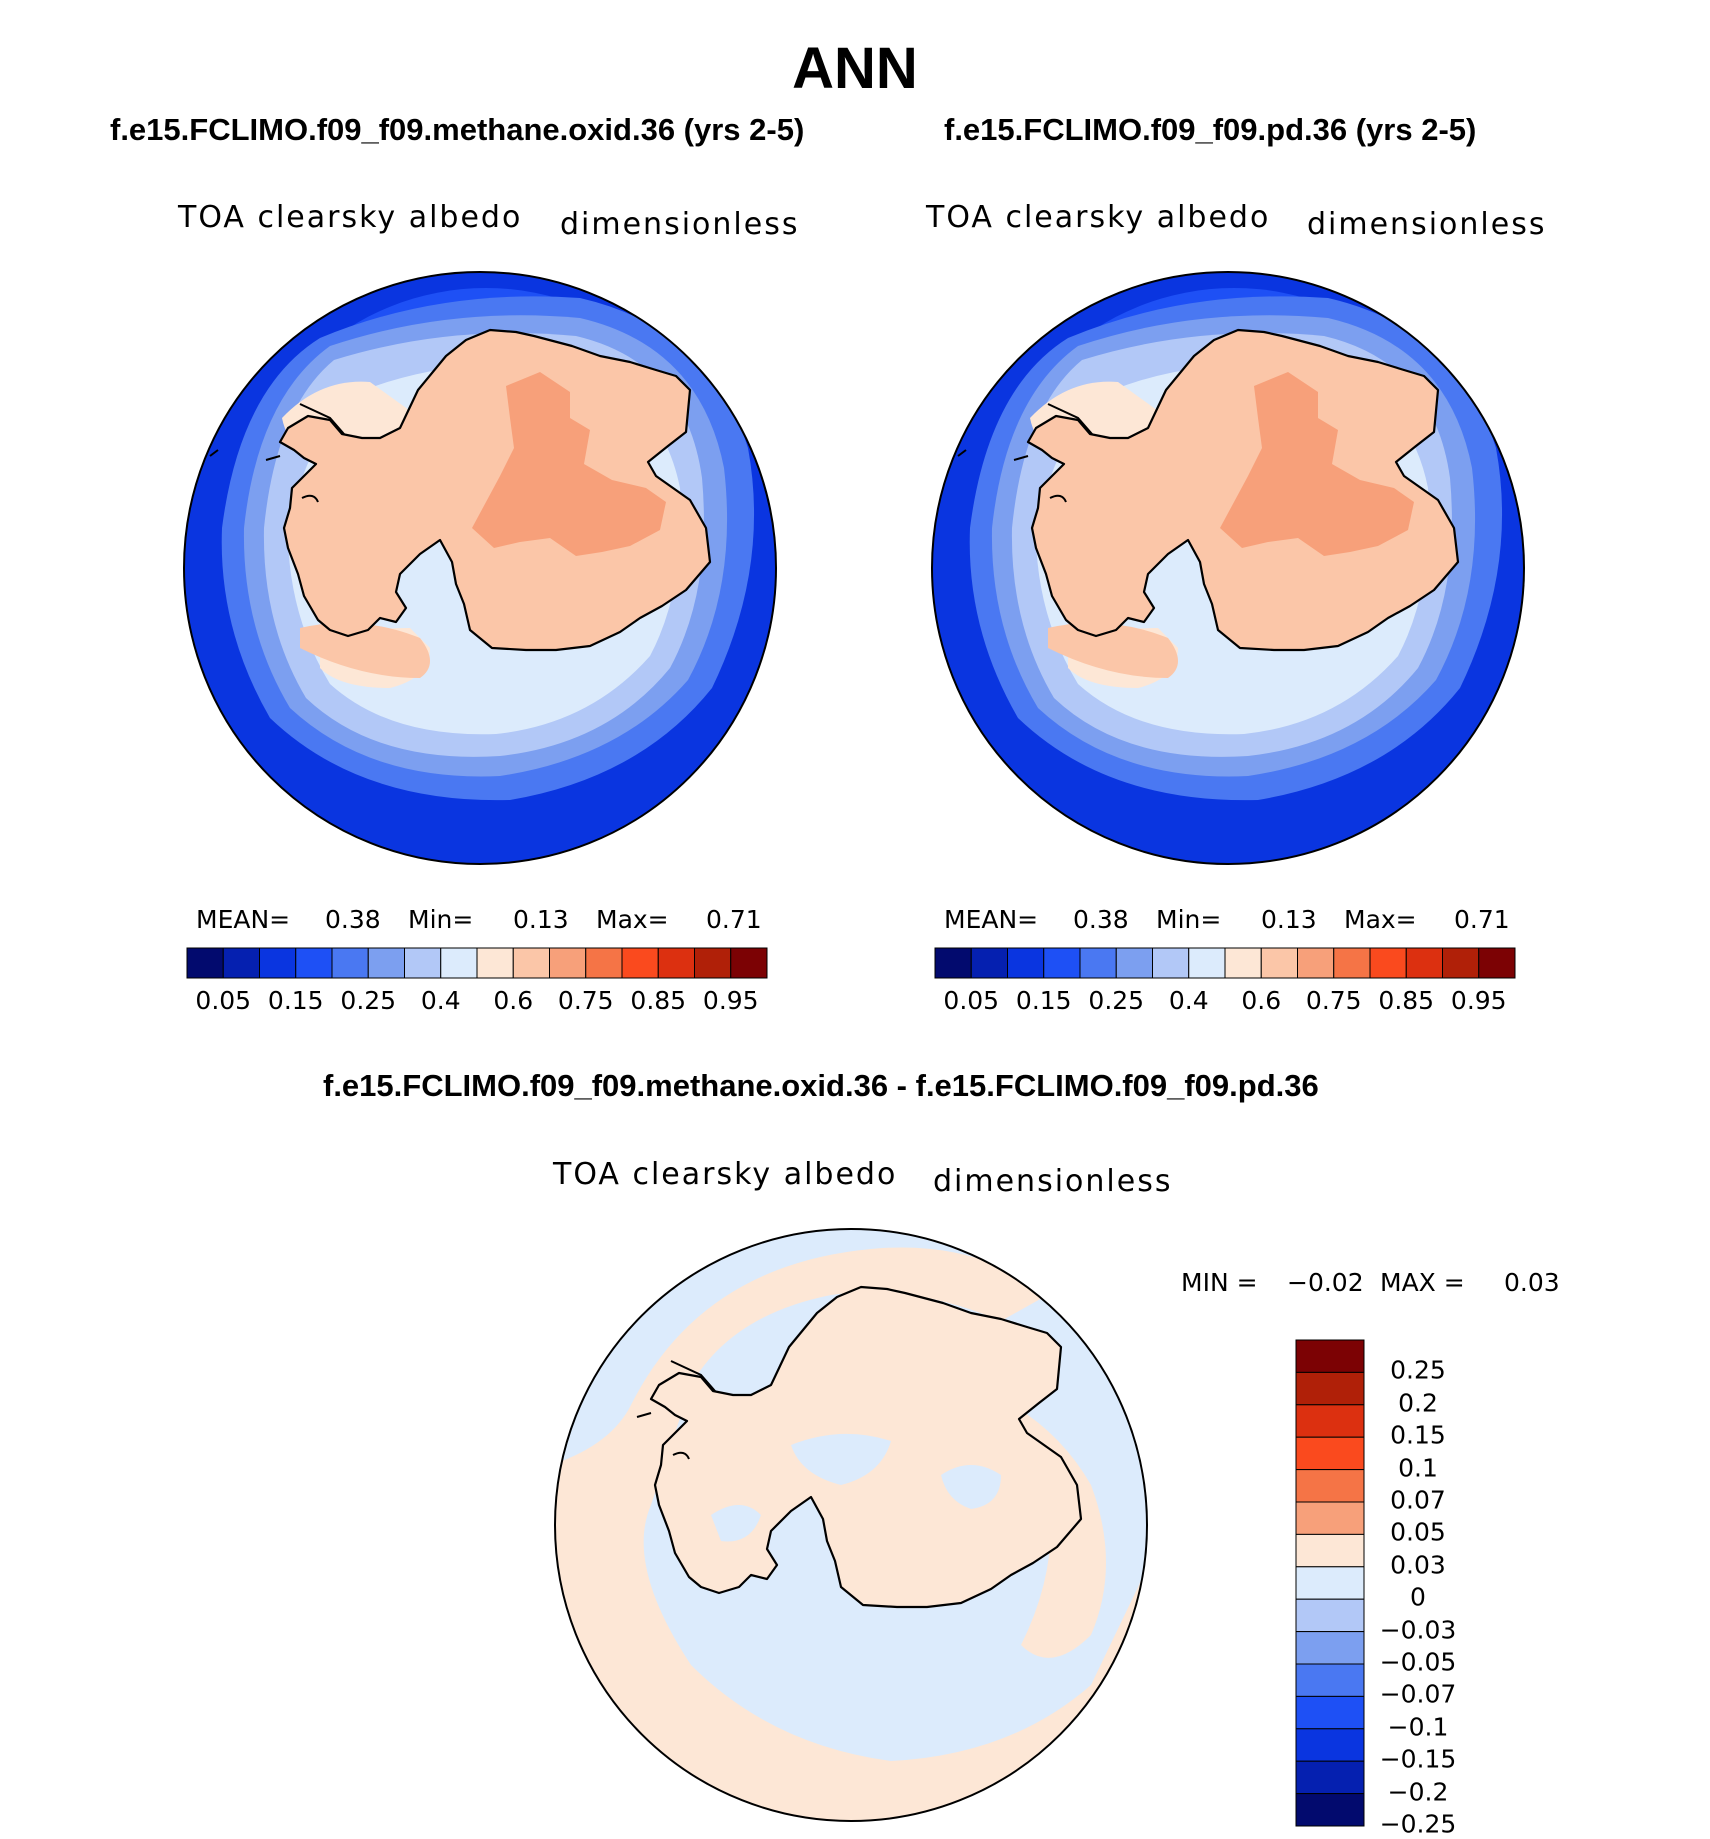  Describe the element at coordinates (1418, 1824) in the screenshot. I see `colorbar-tick-label: −0.25` at that location.